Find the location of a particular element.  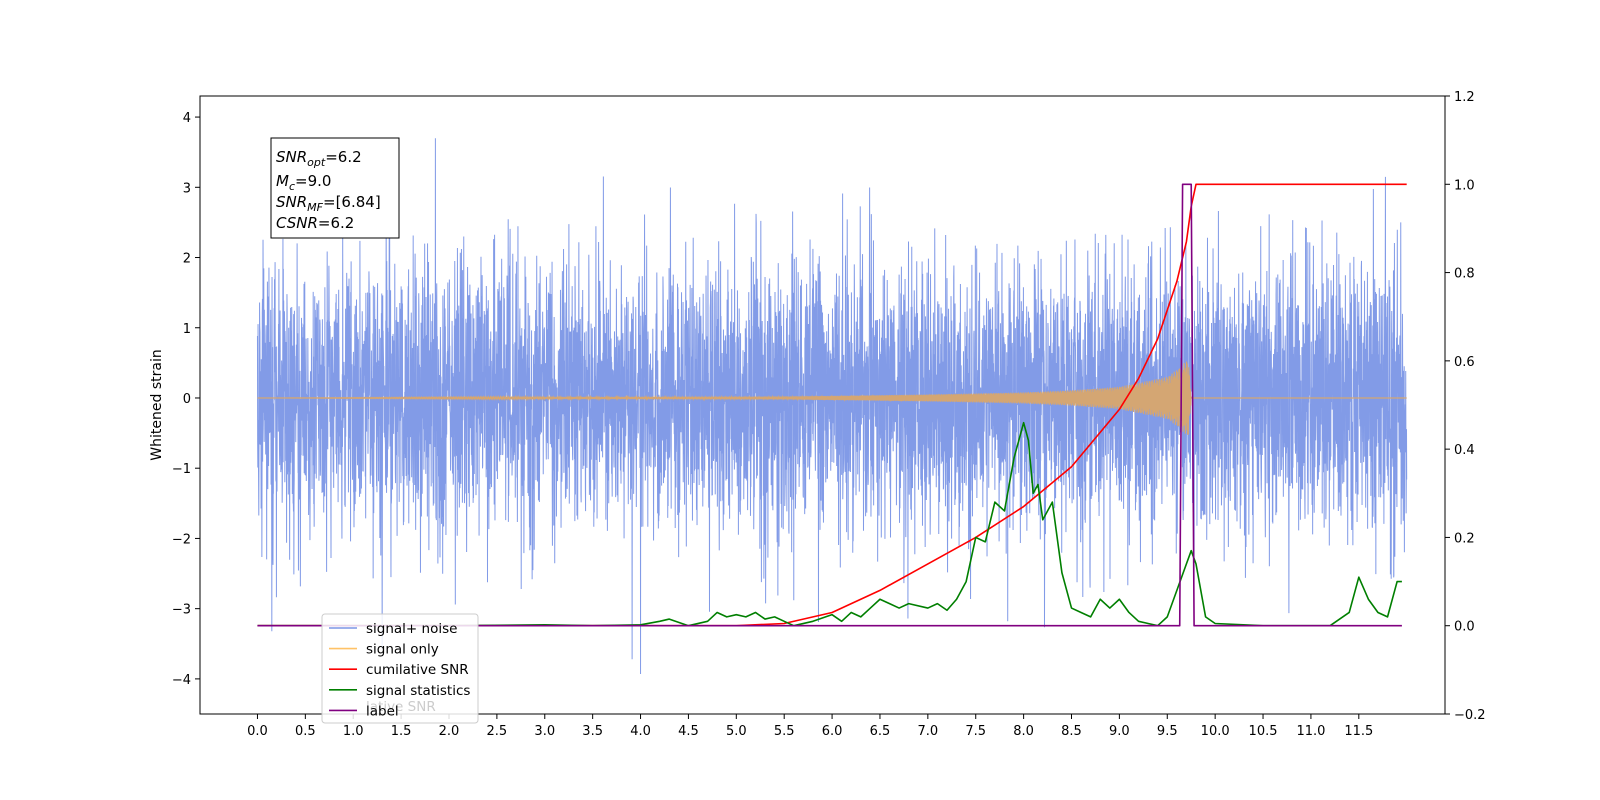

y-tick-label: 0 is located at coordinates (187, 399).